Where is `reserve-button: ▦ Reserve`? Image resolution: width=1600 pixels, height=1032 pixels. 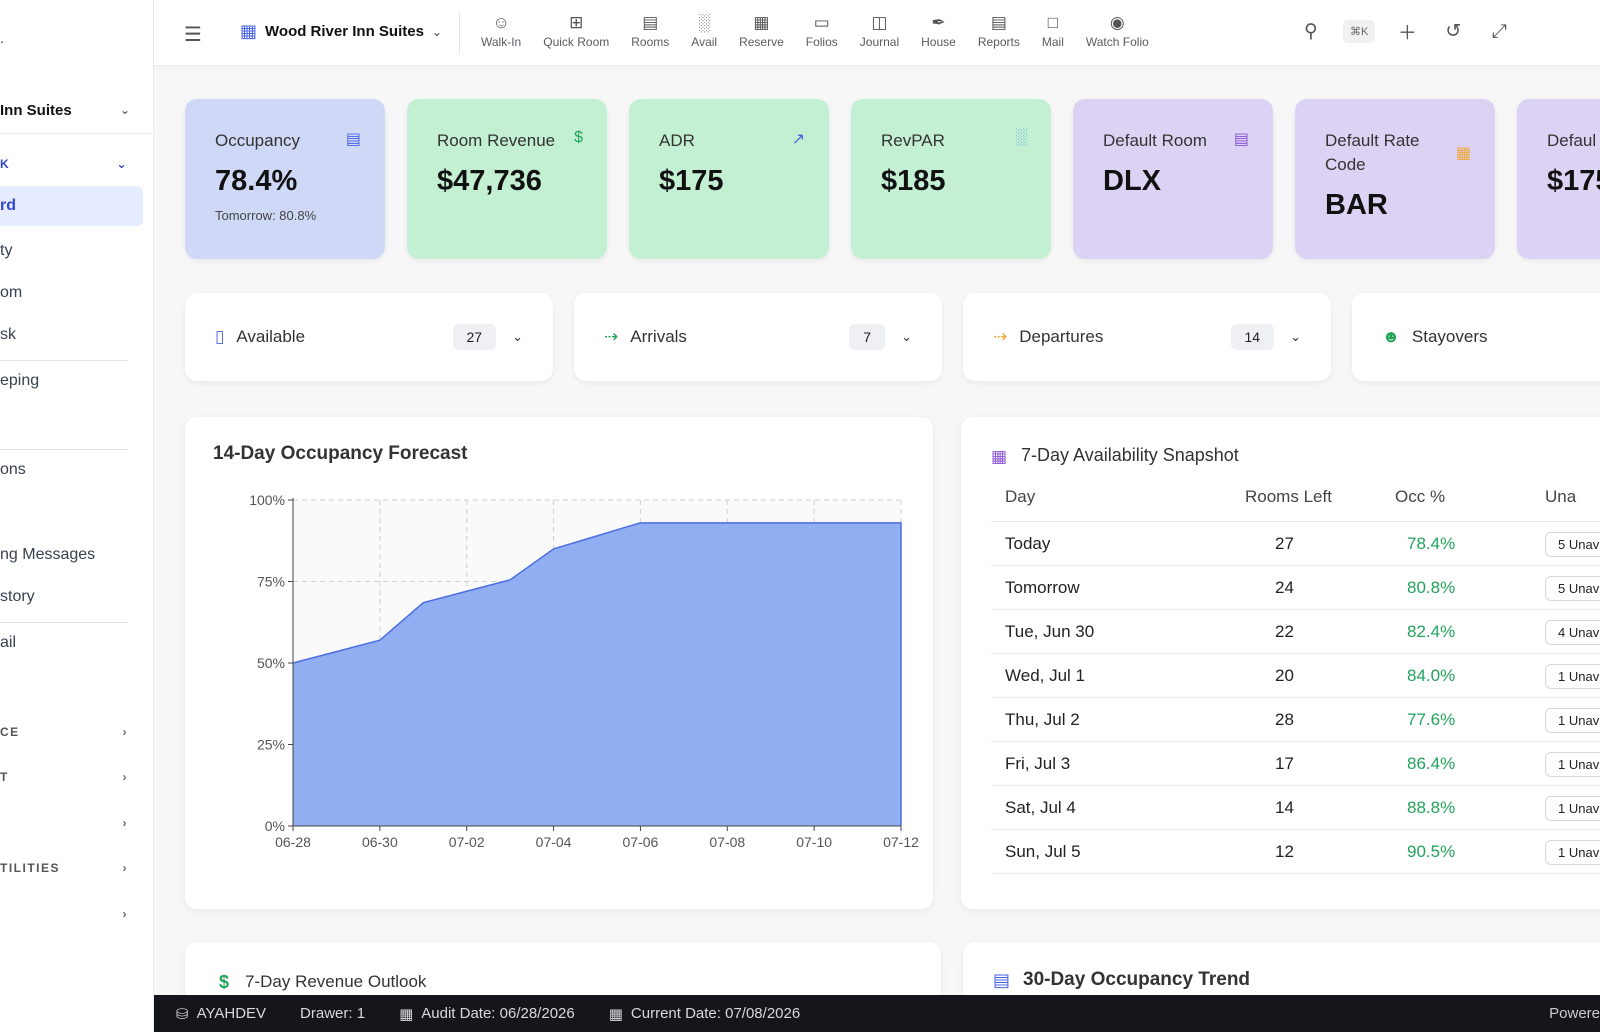
reserve-button: ▦ Reserve is located at coordinates (761, 30).